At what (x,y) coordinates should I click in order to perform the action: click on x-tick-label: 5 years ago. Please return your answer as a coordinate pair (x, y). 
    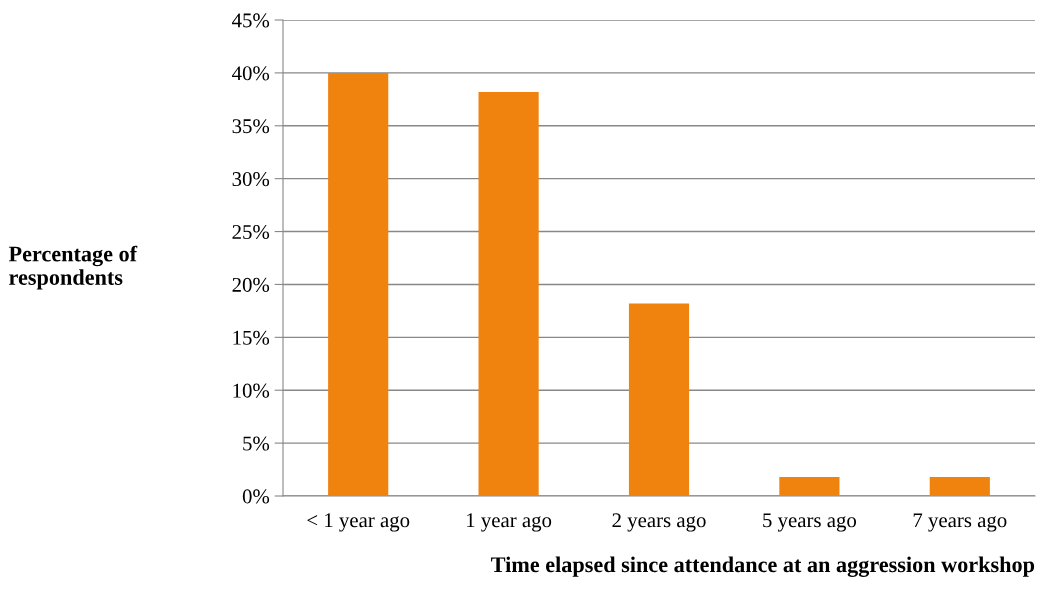
    Looking at the image, I should click on (810, 522).